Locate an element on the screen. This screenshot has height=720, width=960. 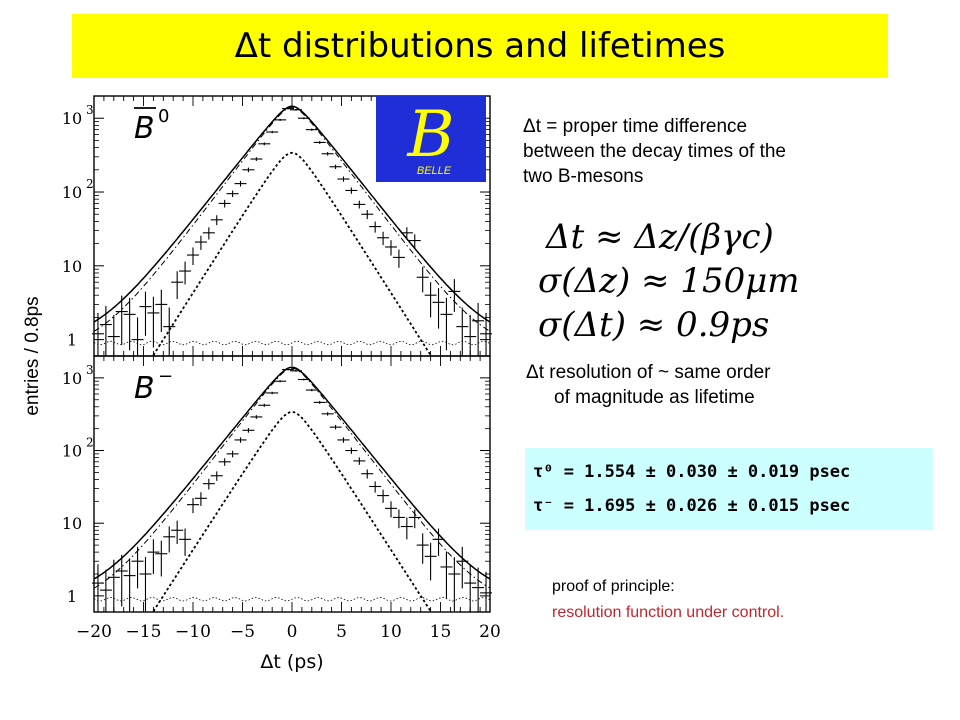
page-title: Δt distributions and lifetimes is located at coordinates (480, 46).